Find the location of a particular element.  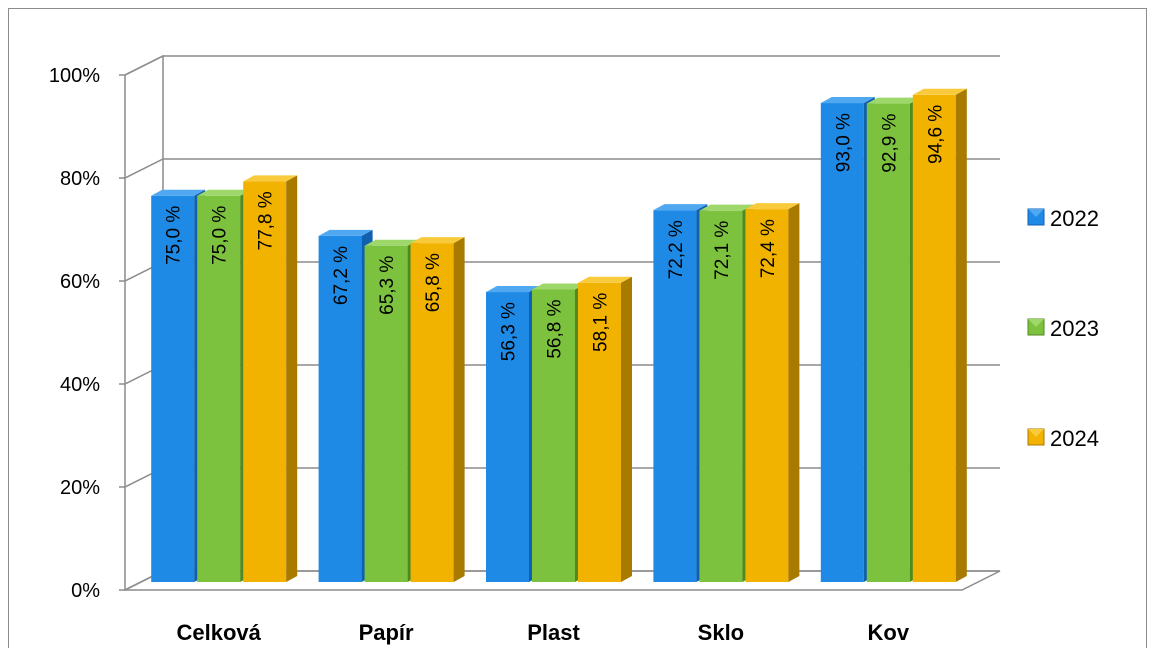

bar-2023-4: 92,9 % is located at coordinates (893, 339).